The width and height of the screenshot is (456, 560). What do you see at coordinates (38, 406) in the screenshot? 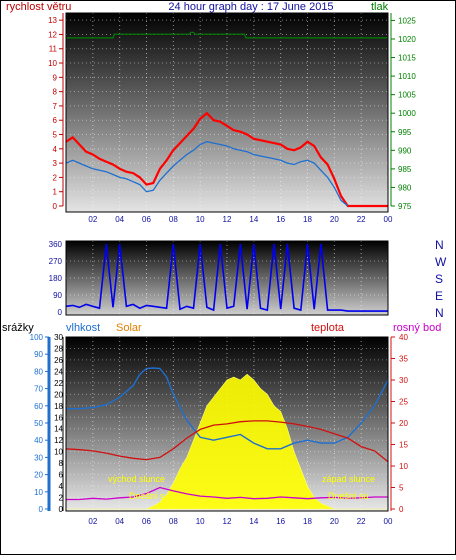
I see `rain-tick-label: 60` at bounding box center [38, 406].